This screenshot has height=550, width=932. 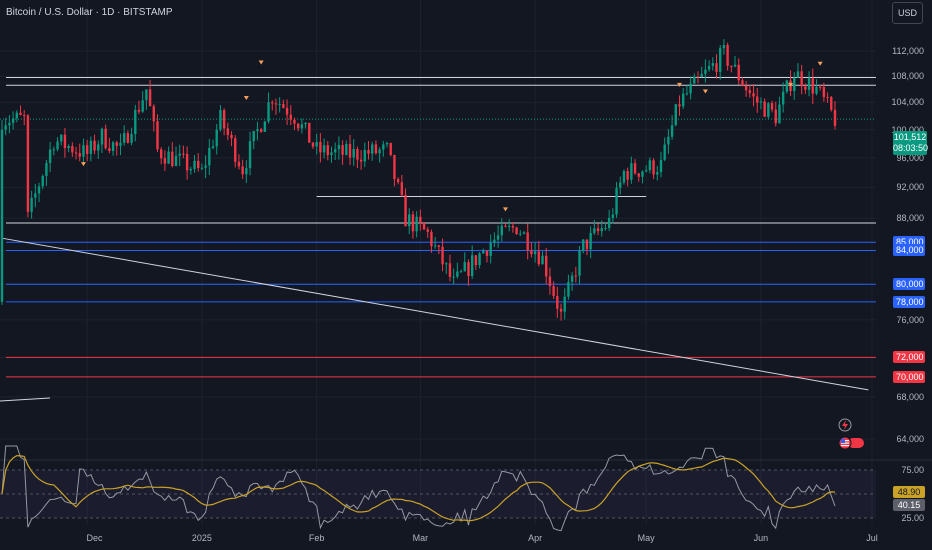 I want to click on rsi-line, so click(x=418, y=488).